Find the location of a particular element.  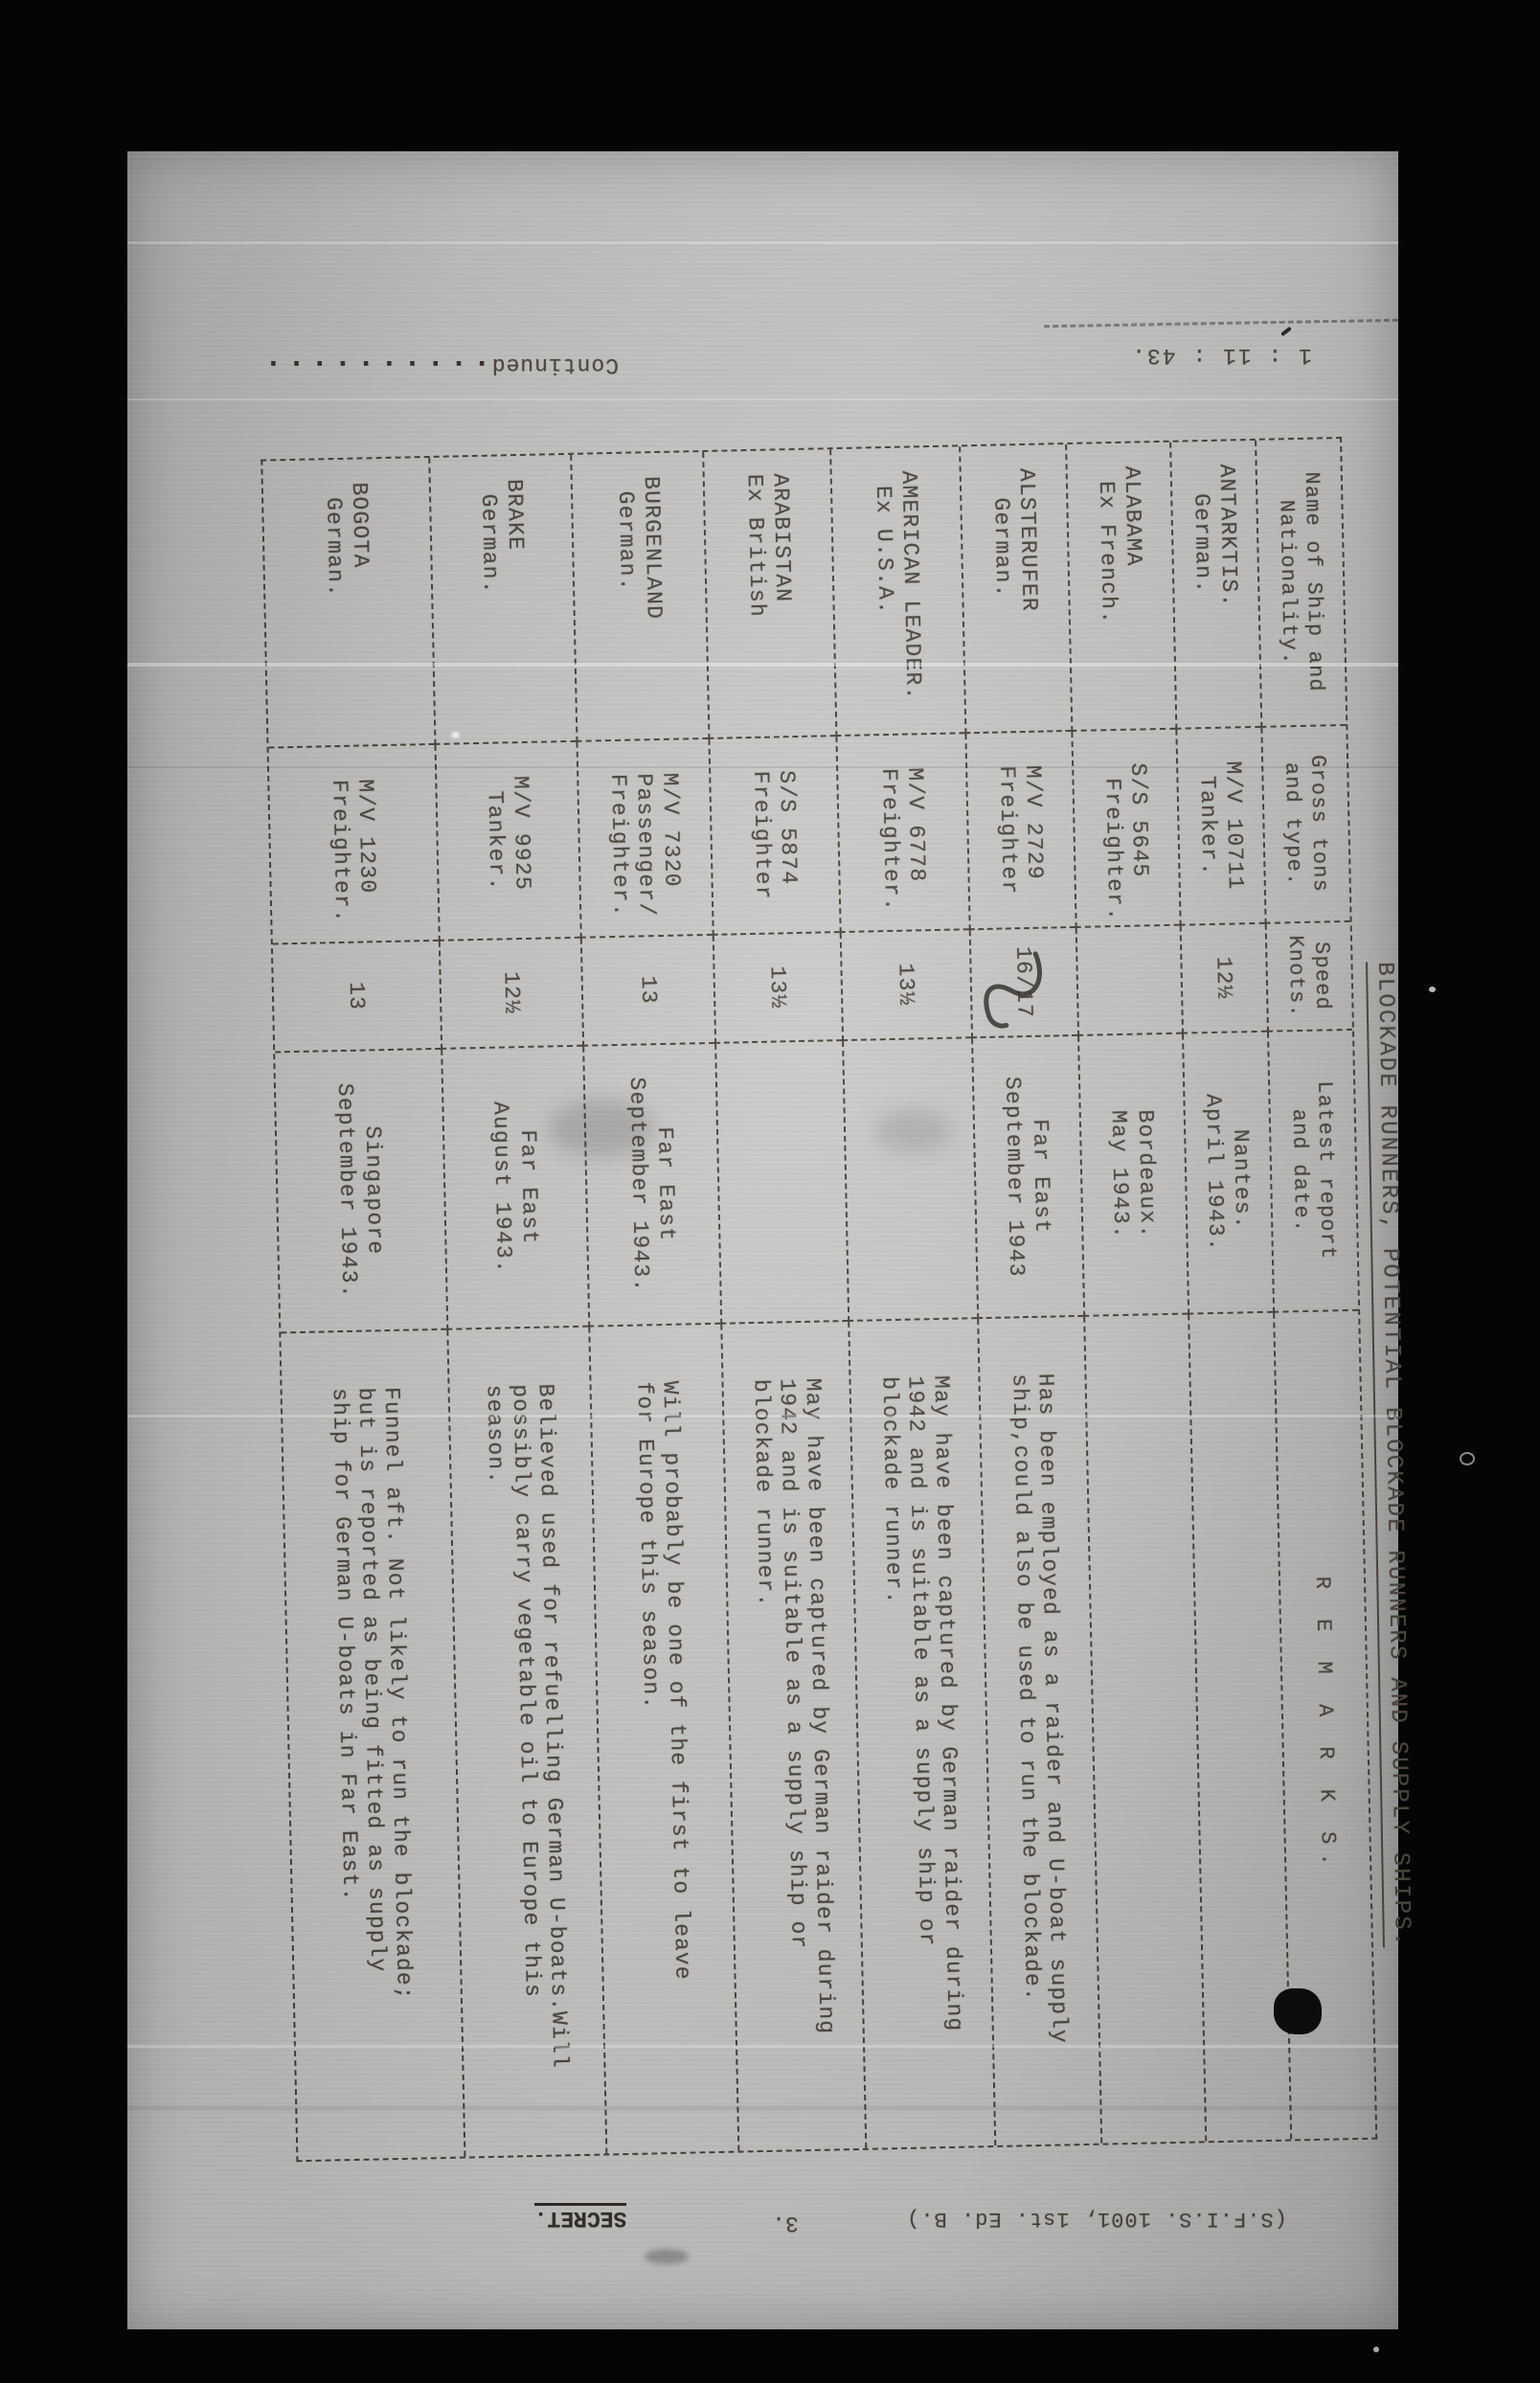

cell-name-bogota: BOGOTA German. is located at coordinates (348, 603).